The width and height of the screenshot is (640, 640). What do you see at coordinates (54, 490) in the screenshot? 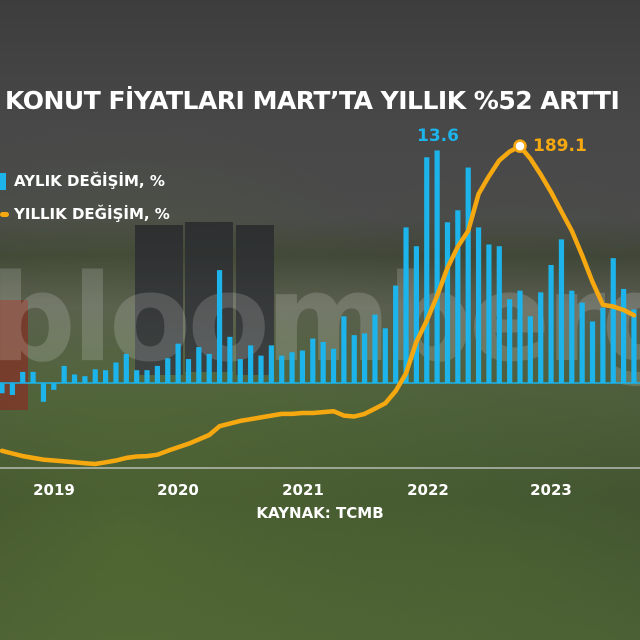
I see `x-tick-label: 2019` at bounding box center [54, 490].